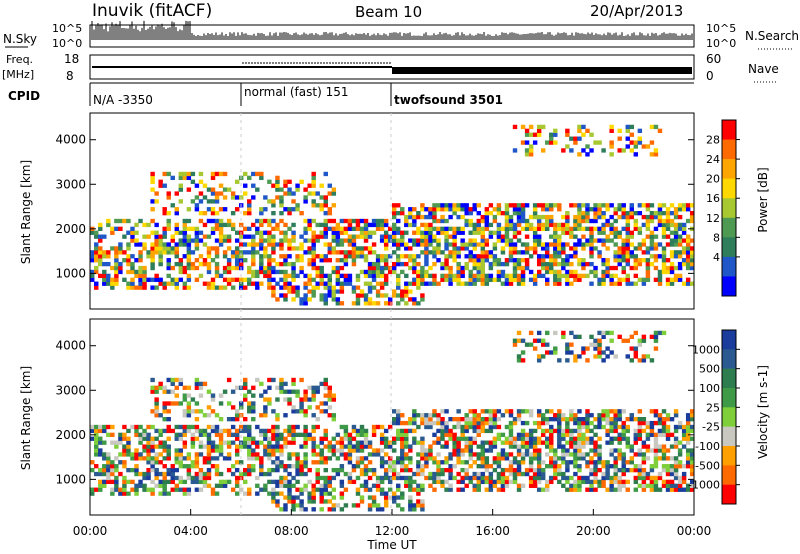  What do you see at coordinates (70, 140) in the screenshot?
I see `y-tick-label: 4000` at bounding box center [70, 140].